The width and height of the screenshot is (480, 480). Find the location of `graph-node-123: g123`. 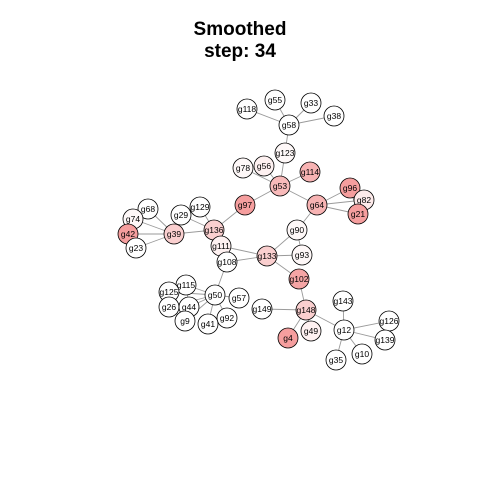

graph-node-123: g123 is located at coordinates (285, 153).